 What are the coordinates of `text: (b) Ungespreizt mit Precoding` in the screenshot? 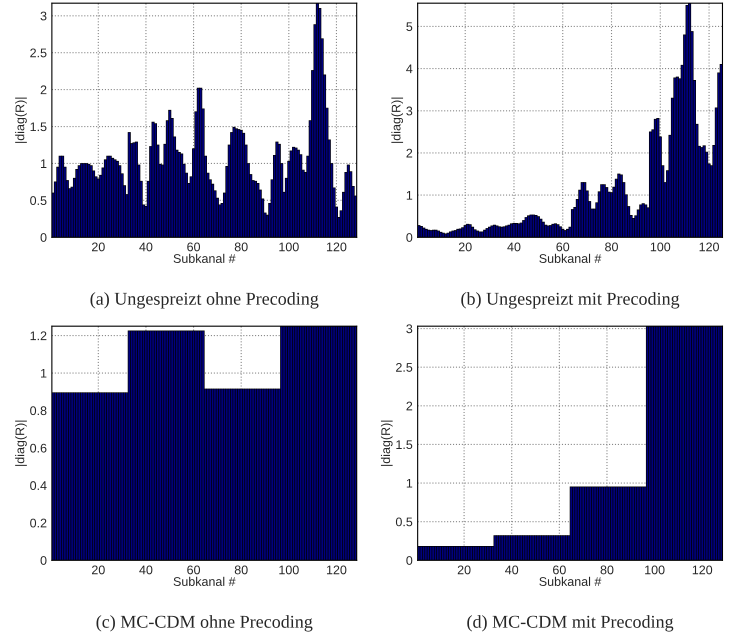 It's located at (570, 300).